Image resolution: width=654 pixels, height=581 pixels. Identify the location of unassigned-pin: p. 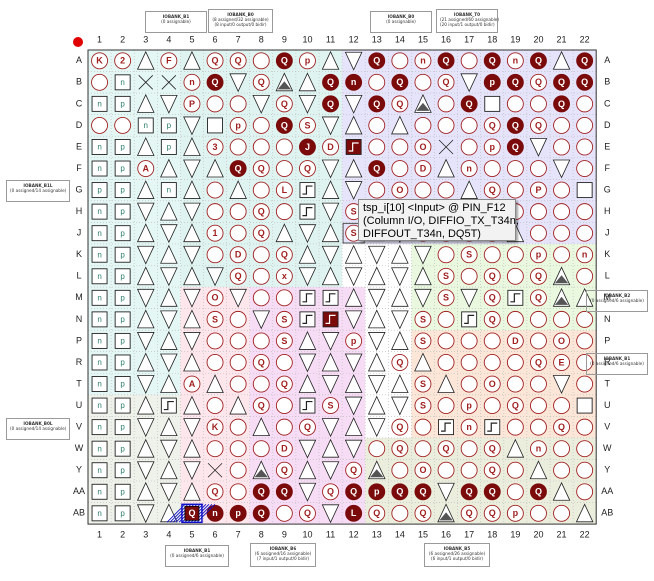
(492, 147).